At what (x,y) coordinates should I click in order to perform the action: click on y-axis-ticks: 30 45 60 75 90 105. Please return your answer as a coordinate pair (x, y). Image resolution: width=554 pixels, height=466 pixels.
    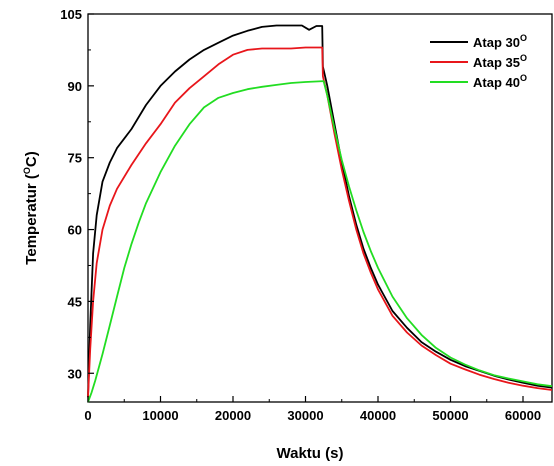
    Looking at the image, I should click on (77, 194).